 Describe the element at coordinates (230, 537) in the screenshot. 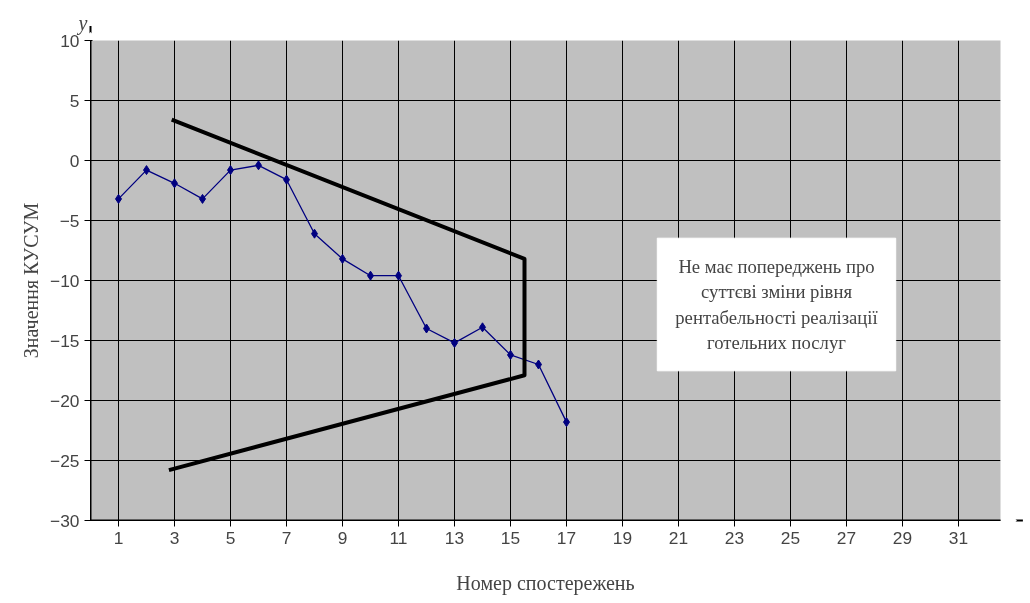

I see `x-tick-label: 5` at that location.